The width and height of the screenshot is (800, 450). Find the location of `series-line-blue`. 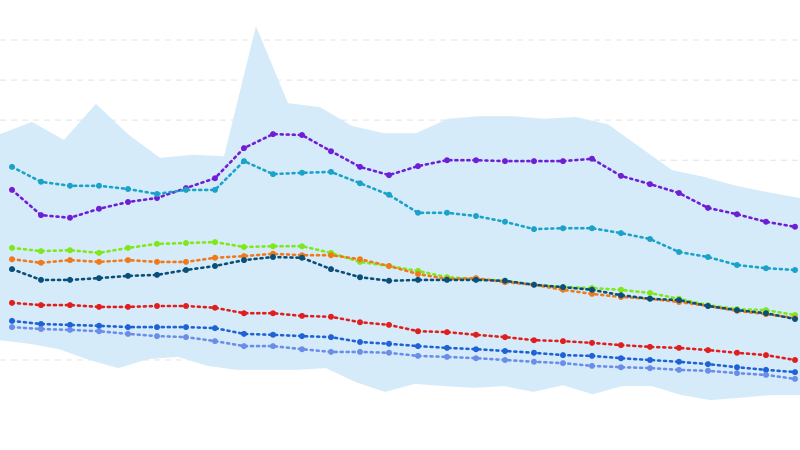

series-line-blue is located at coordinates (403, 346).